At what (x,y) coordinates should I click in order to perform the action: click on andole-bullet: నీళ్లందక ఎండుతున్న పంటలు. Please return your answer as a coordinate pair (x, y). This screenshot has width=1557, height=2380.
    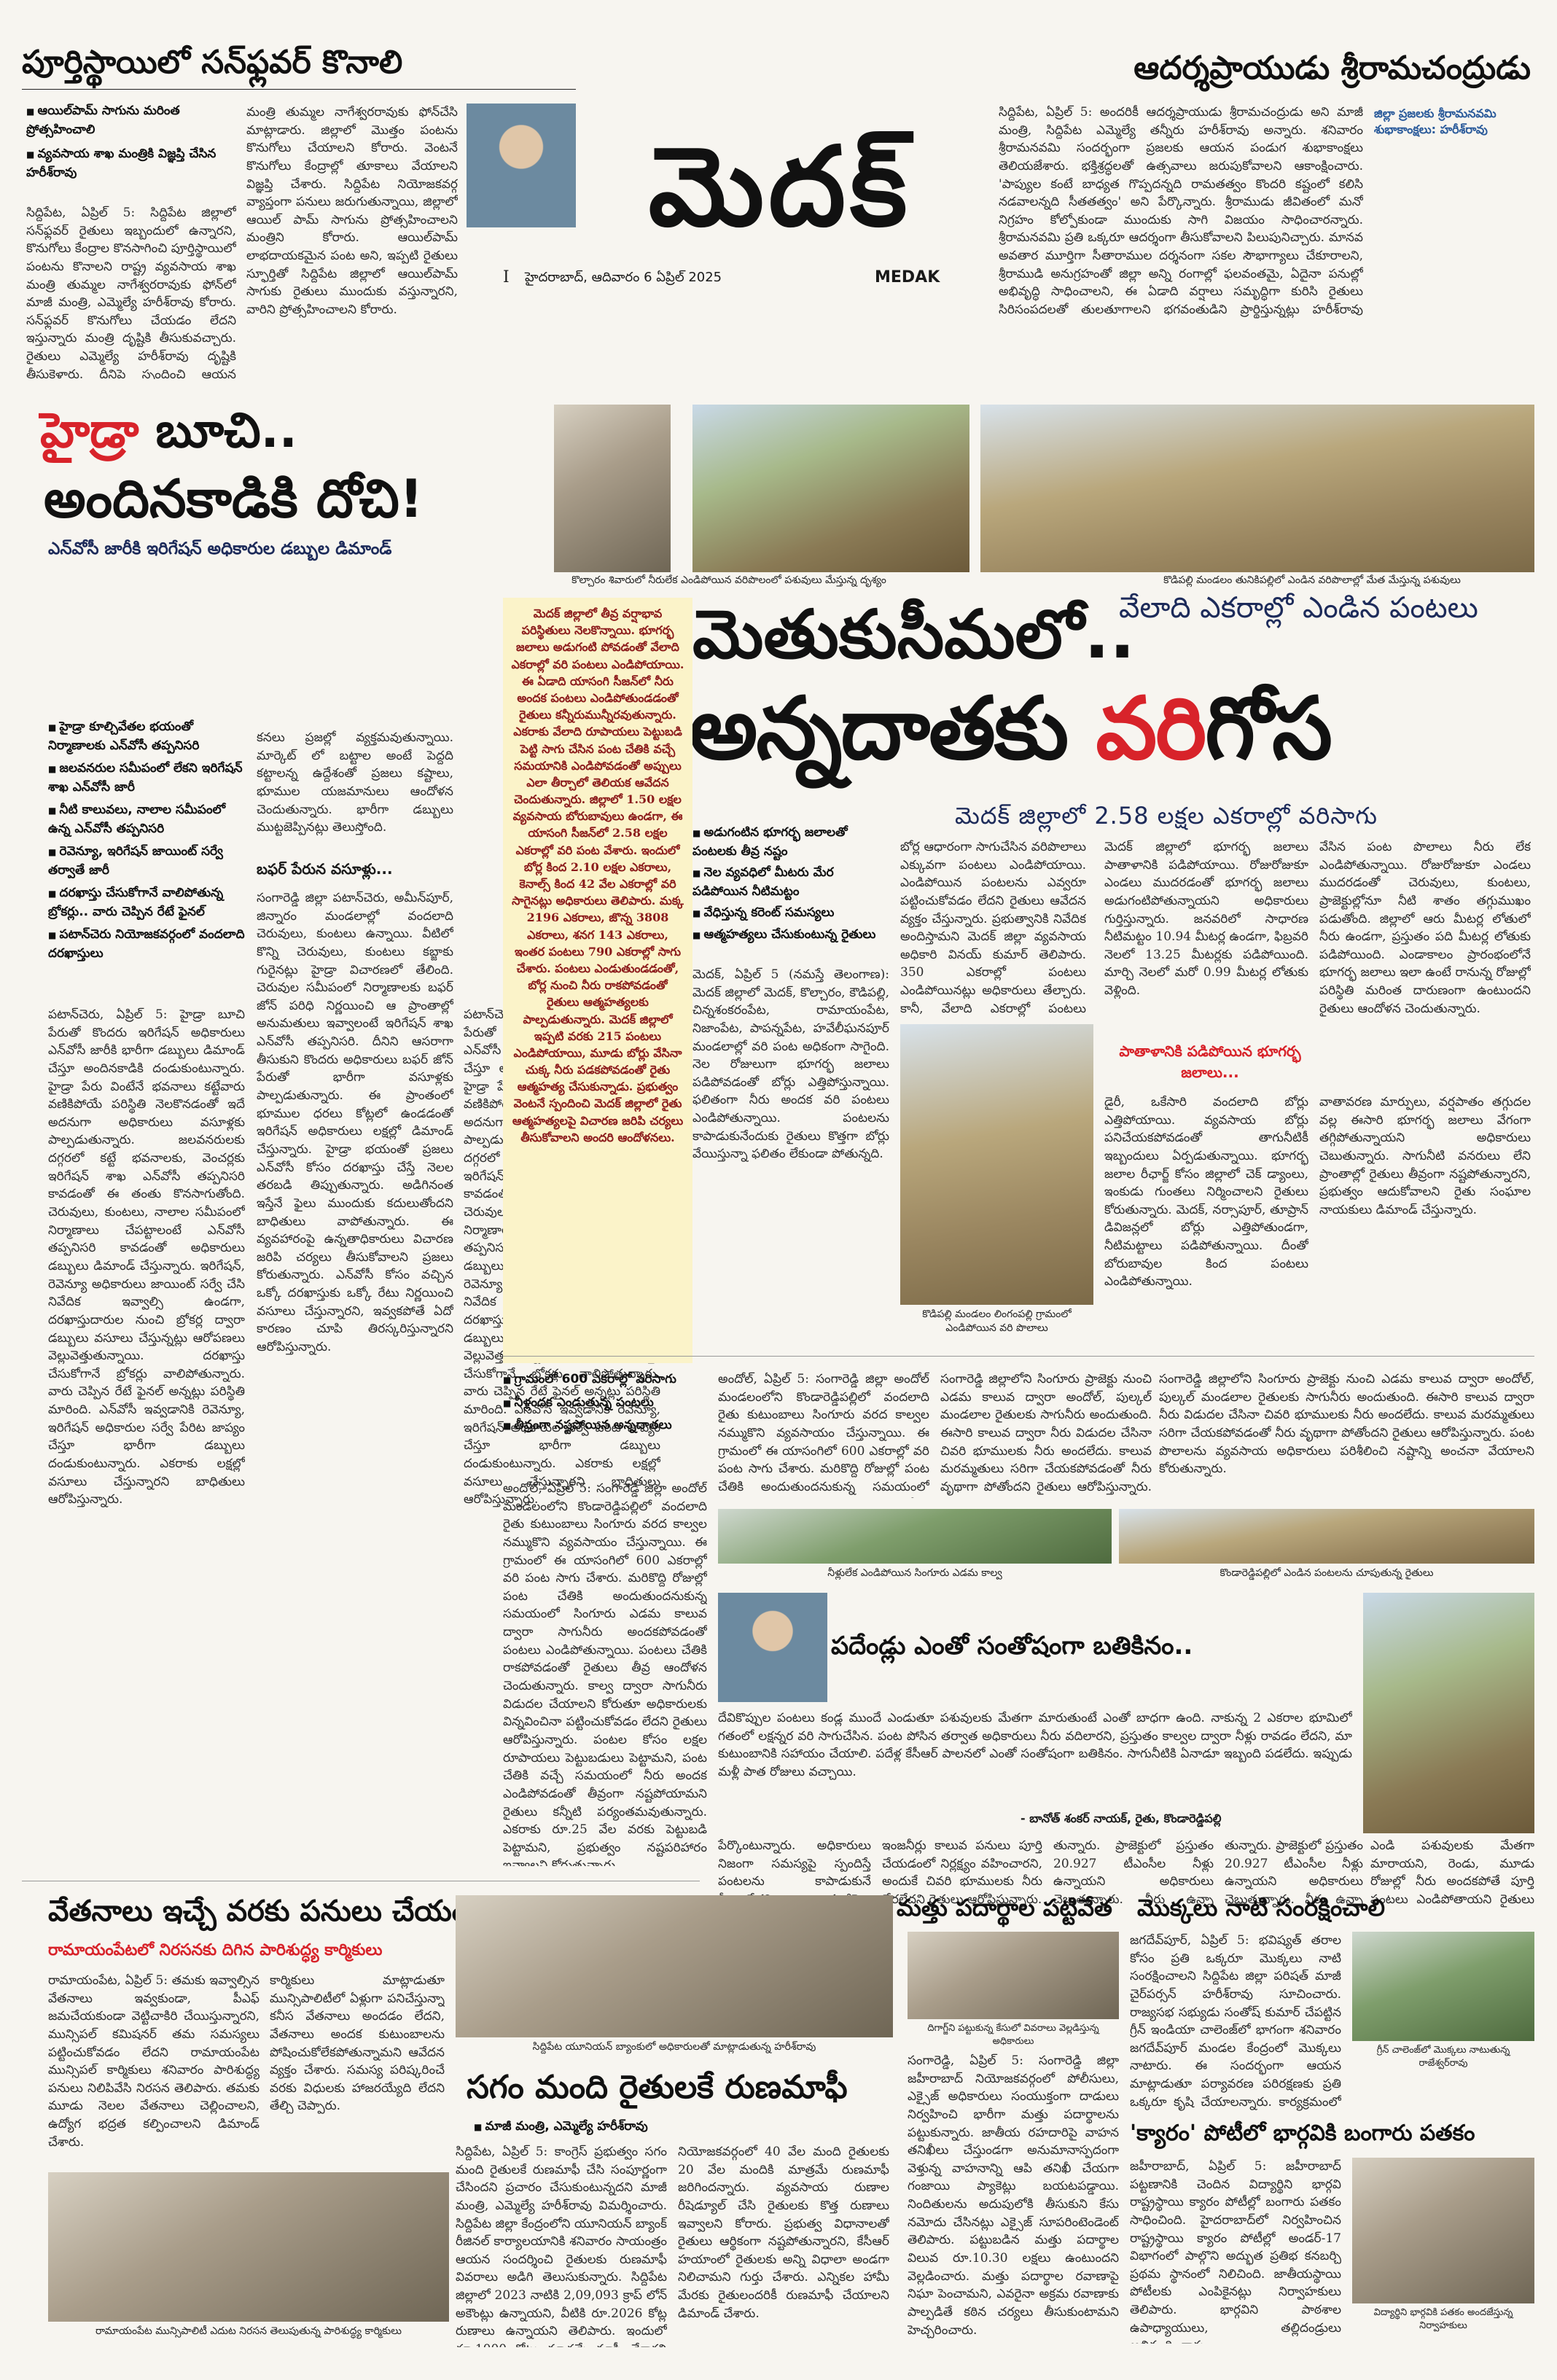
    Looking at the image, I should click on (608, 1403).